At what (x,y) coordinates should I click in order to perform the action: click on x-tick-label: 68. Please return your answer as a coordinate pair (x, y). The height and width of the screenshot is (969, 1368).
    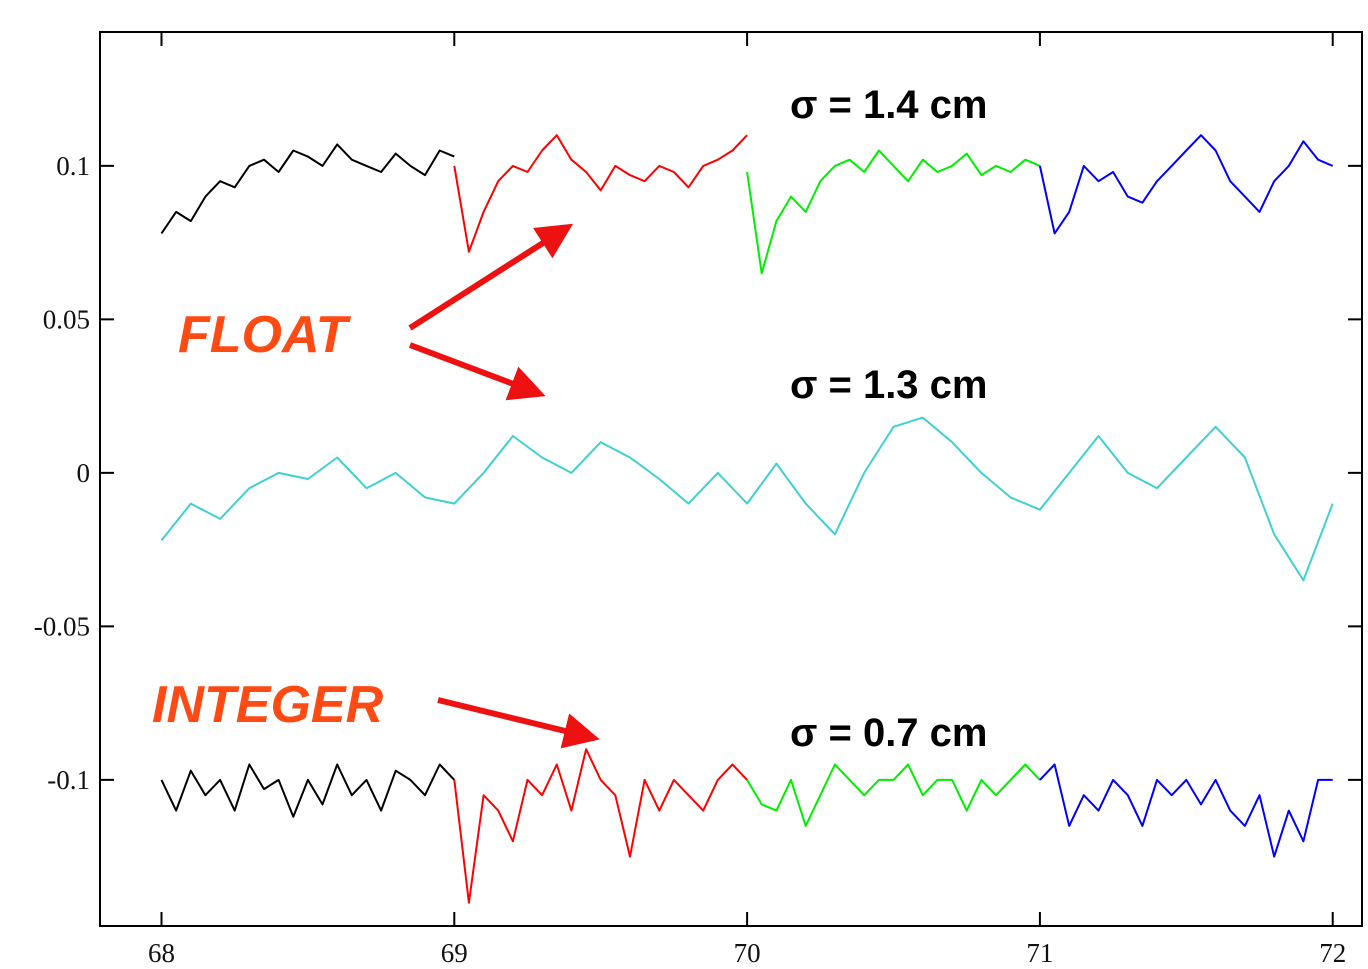
    Looking at the image, I should click on (161, 953).